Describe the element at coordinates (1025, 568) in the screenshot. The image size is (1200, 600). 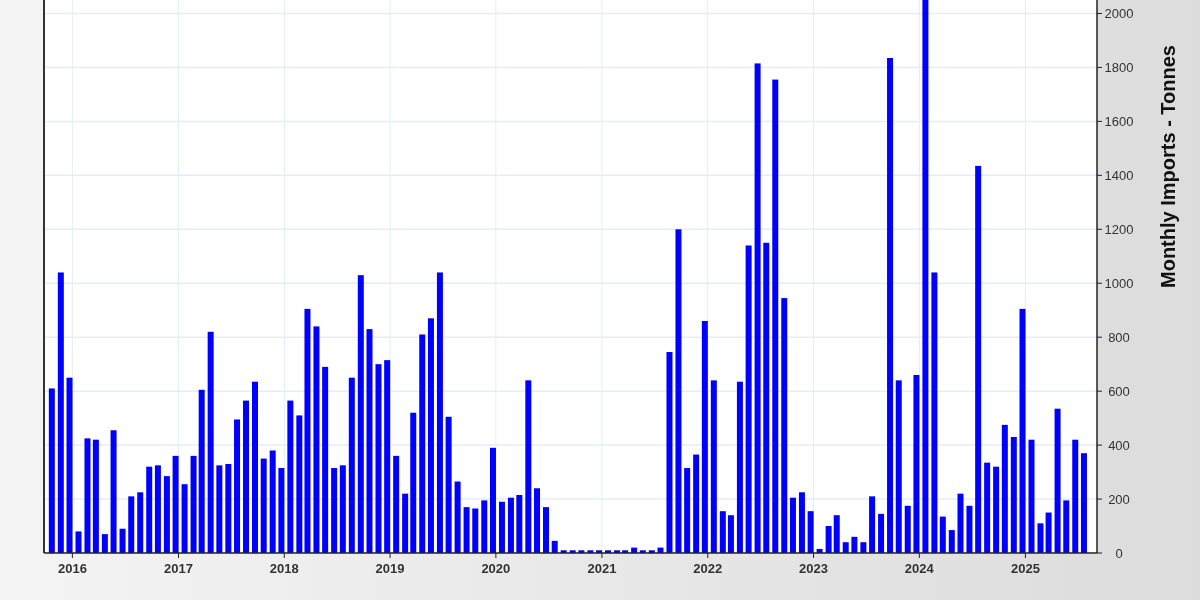
I see `x-tick-label: 2025` at that location.